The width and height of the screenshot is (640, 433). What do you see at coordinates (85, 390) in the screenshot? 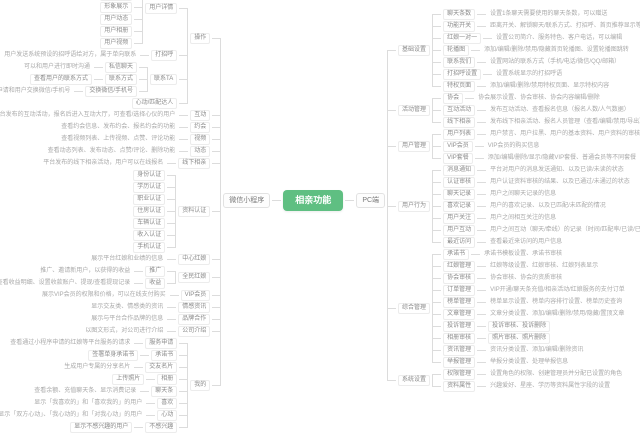
I see `mindmap-desc-leaf: 查看余额、充值聊天条、显示消费记录` at bounding box center [85, 390].